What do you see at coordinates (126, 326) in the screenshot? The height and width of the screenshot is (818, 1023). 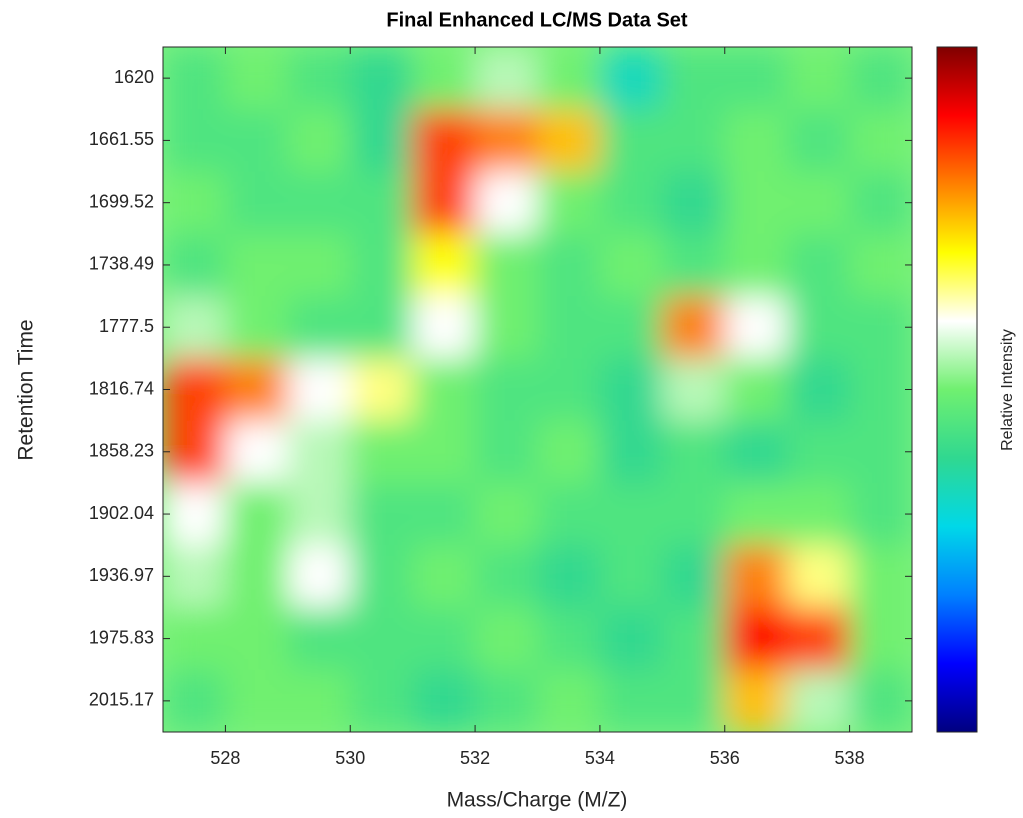 I see `y-tick-label: 1777.5` at bounding box center [126, 326].